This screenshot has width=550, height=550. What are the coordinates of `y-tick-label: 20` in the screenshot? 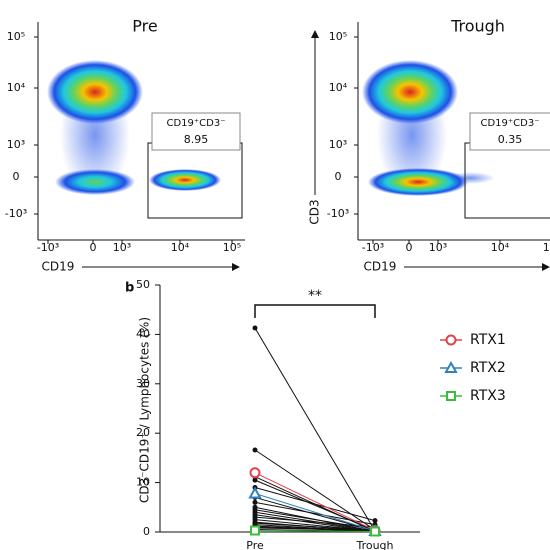 It's located at (143, 432).